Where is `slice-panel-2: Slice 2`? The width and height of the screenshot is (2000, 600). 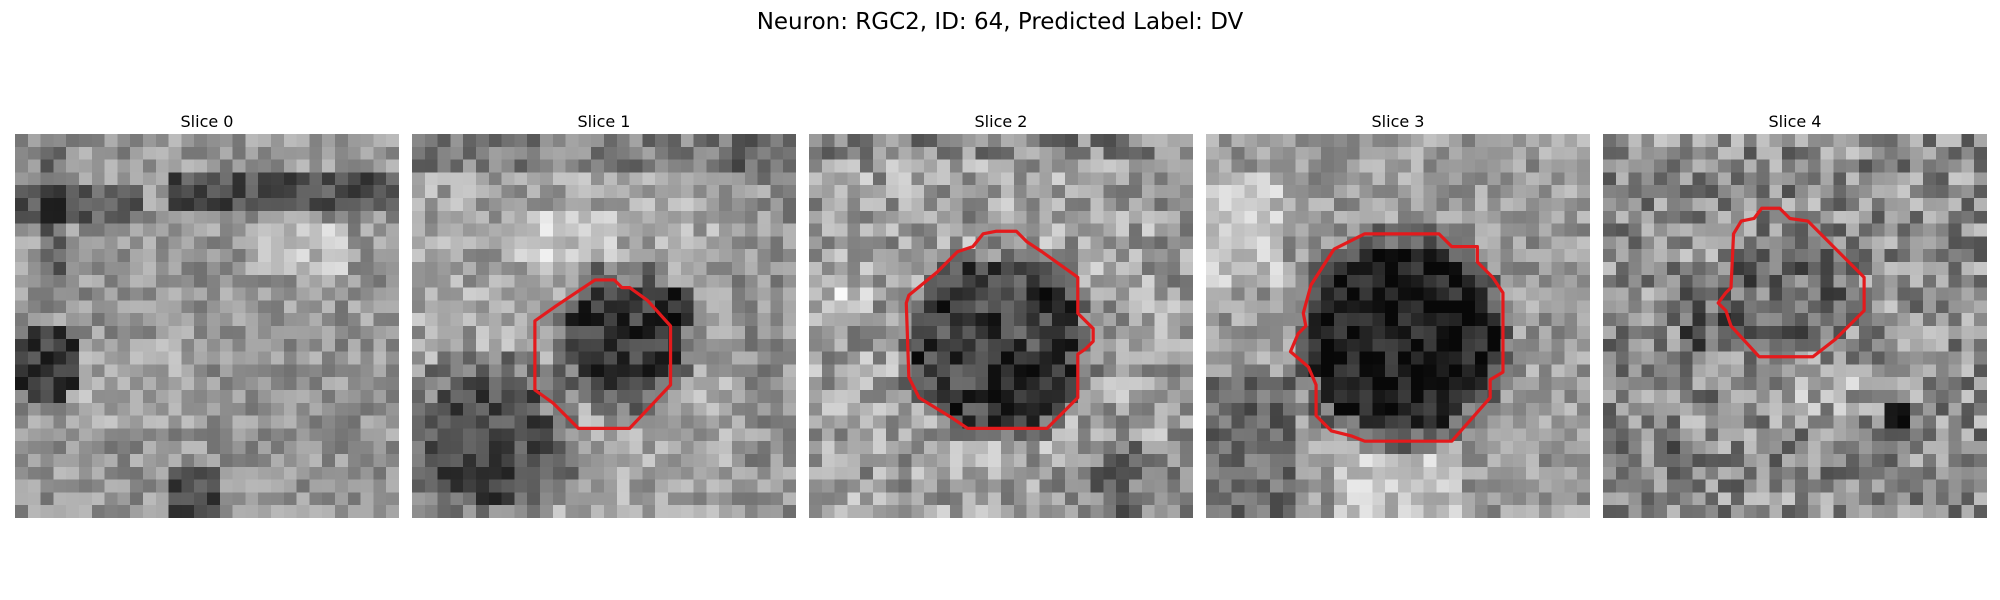 slice-panel-2: Slice 2 is located at coordinates (1001, 317).